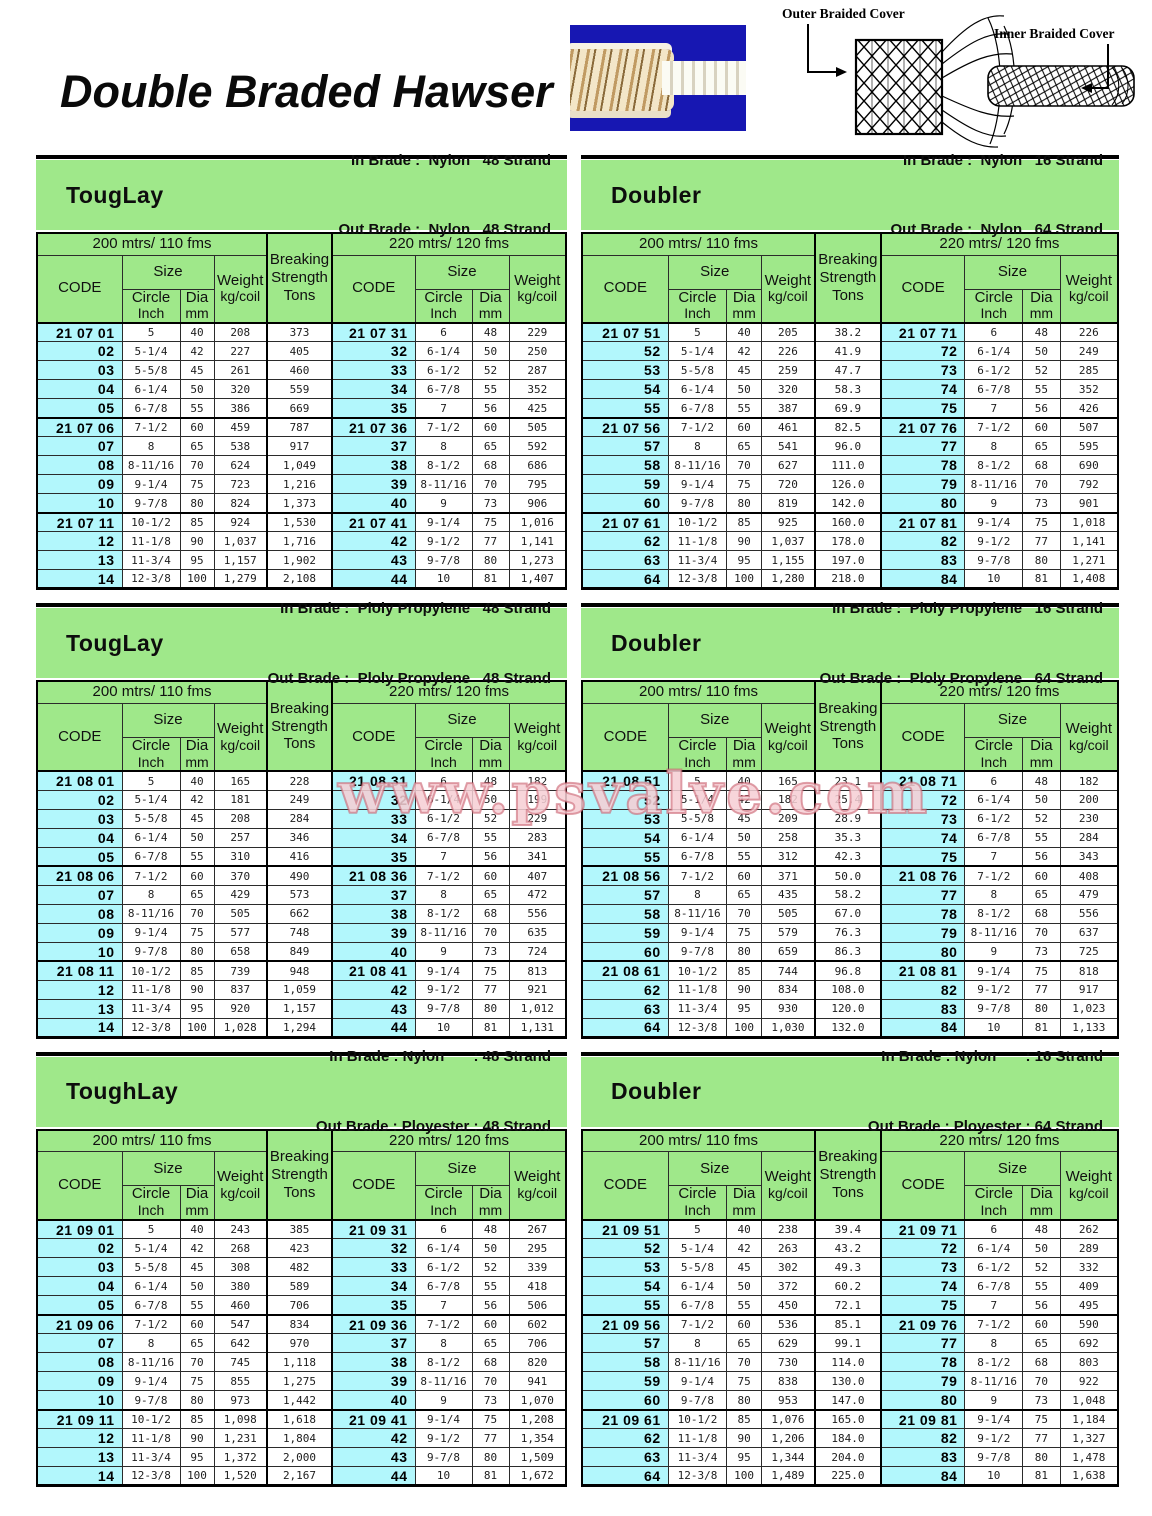 The width and height of the screenshot is (1152, 1516). I want to click on weight-cell: 165, so click(788, 780).